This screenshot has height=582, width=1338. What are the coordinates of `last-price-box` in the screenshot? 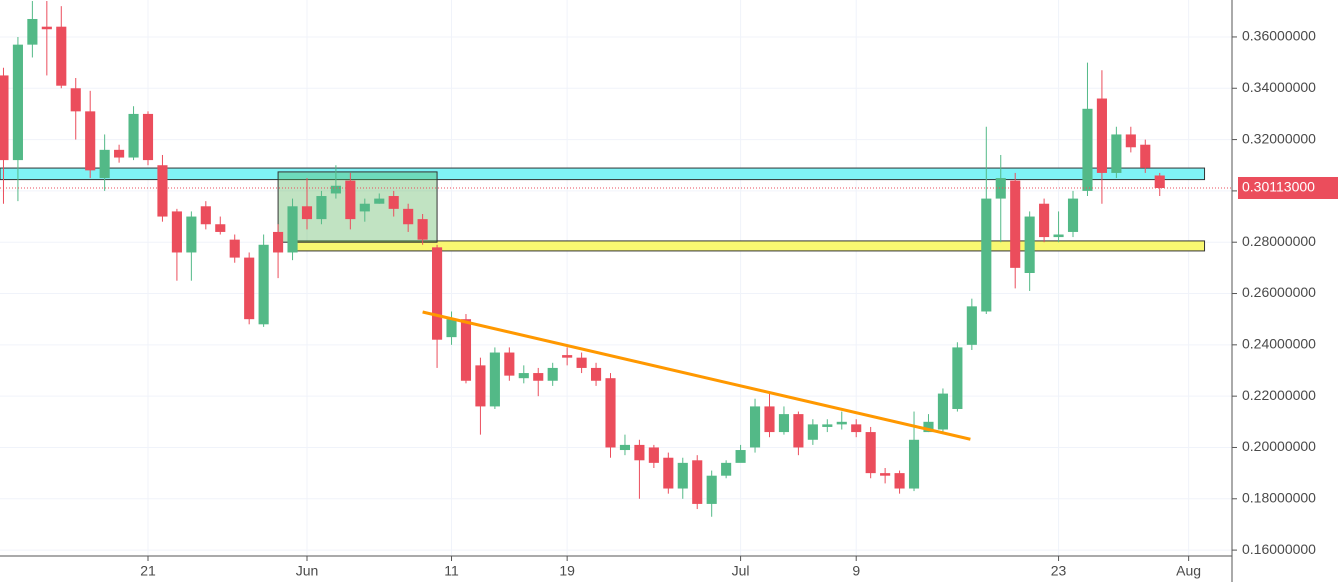 It's located at (1288, 187).